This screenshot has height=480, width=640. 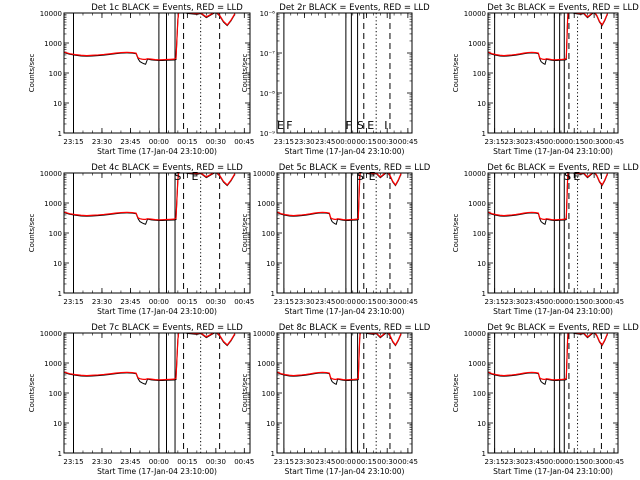 What do you see at coordinates (563, 8) in the screenshot?
I see `panel-title: Det 3c BLACK = Events, RED = LLD` at bounding box center [563, 8].